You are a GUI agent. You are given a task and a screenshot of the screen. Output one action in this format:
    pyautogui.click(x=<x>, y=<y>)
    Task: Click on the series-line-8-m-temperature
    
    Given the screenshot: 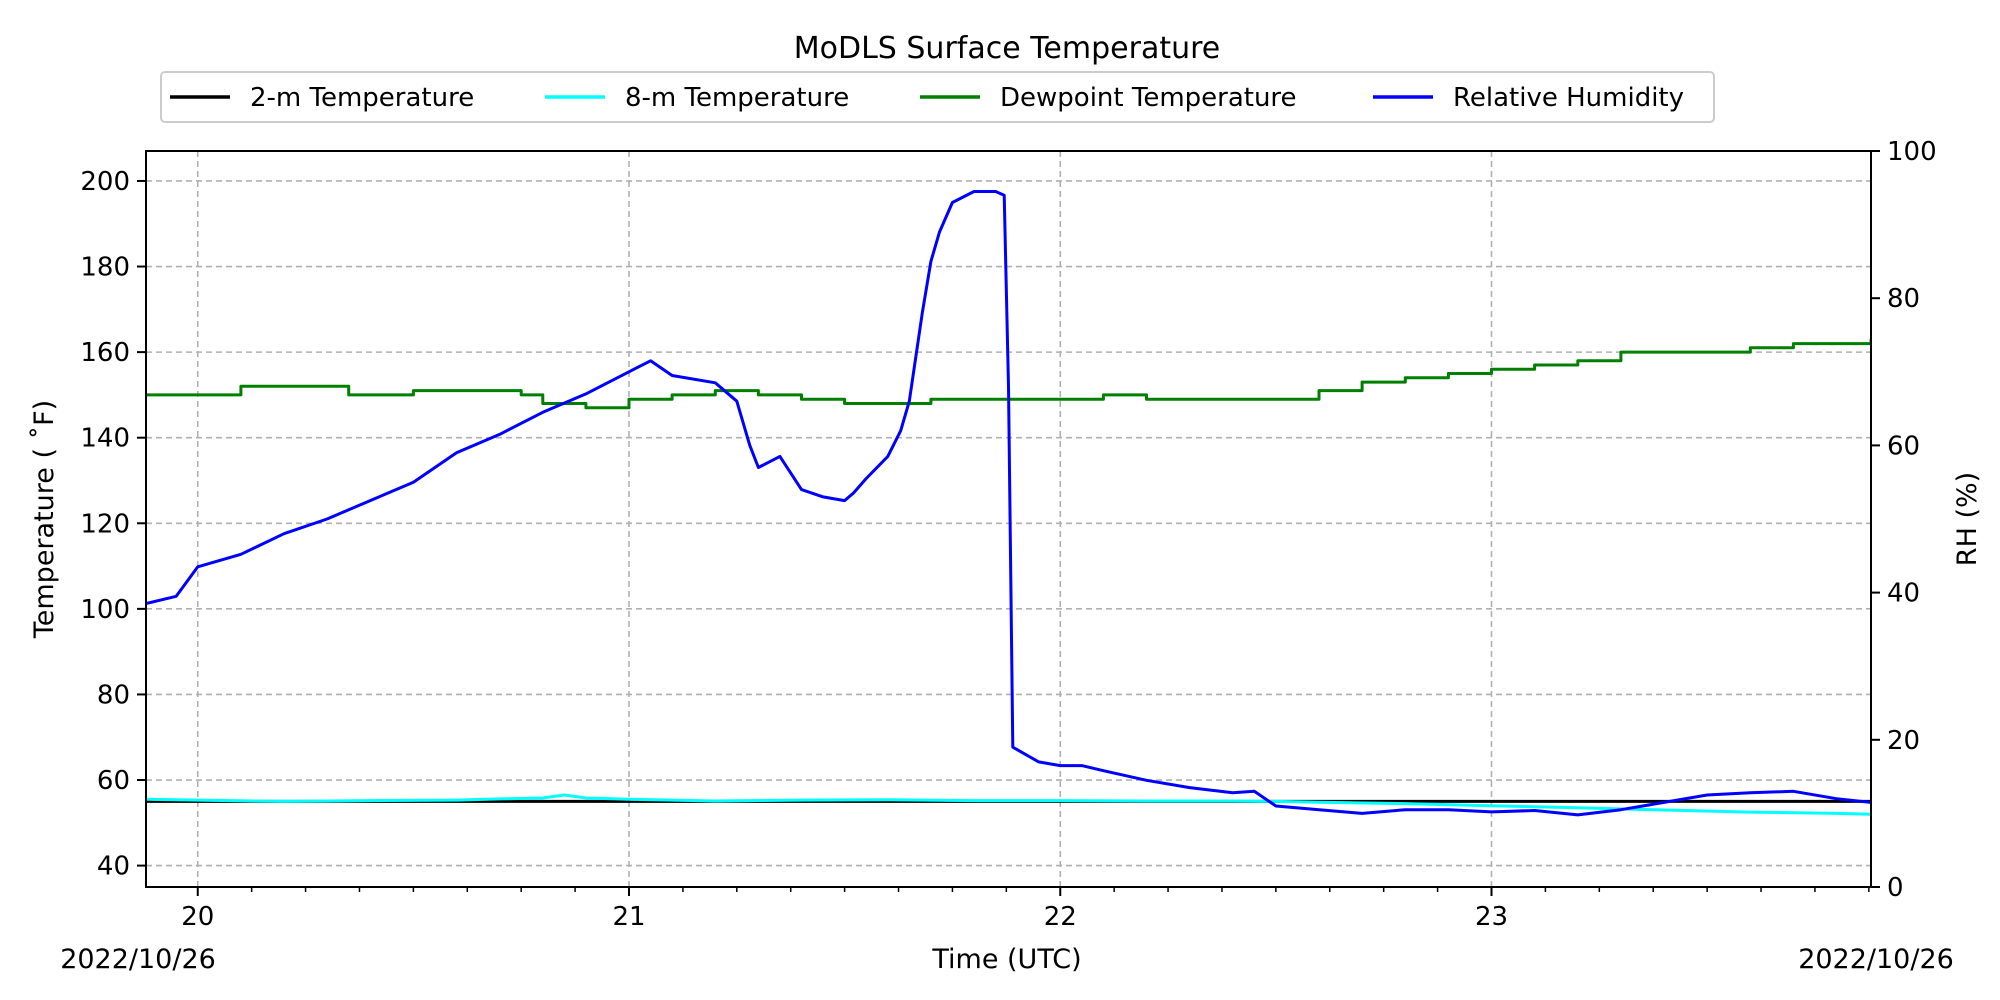 What is the action you would take?
    pyautogui.click(x=1008, y=804)
    